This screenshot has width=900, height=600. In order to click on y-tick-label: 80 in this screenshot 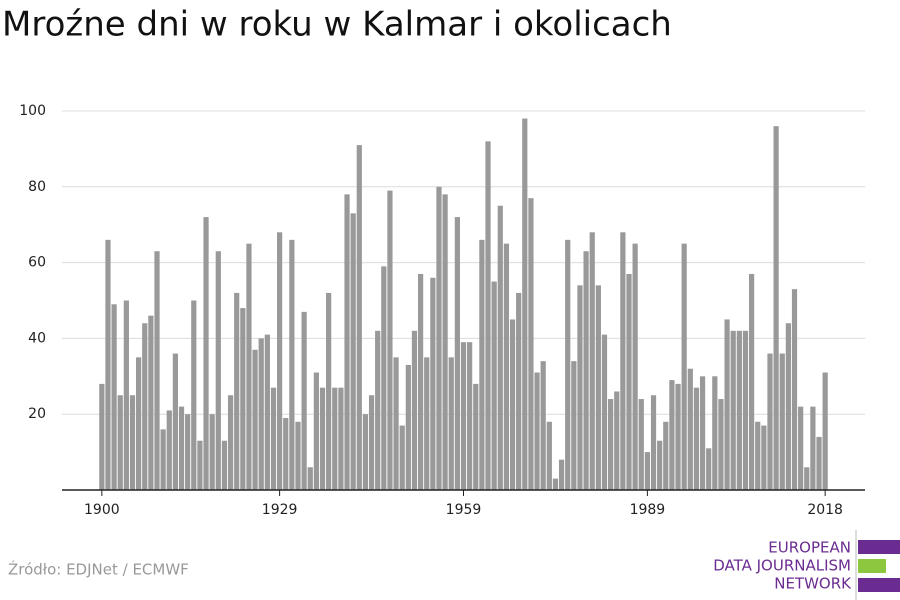, I will do `click(37, 187)`.